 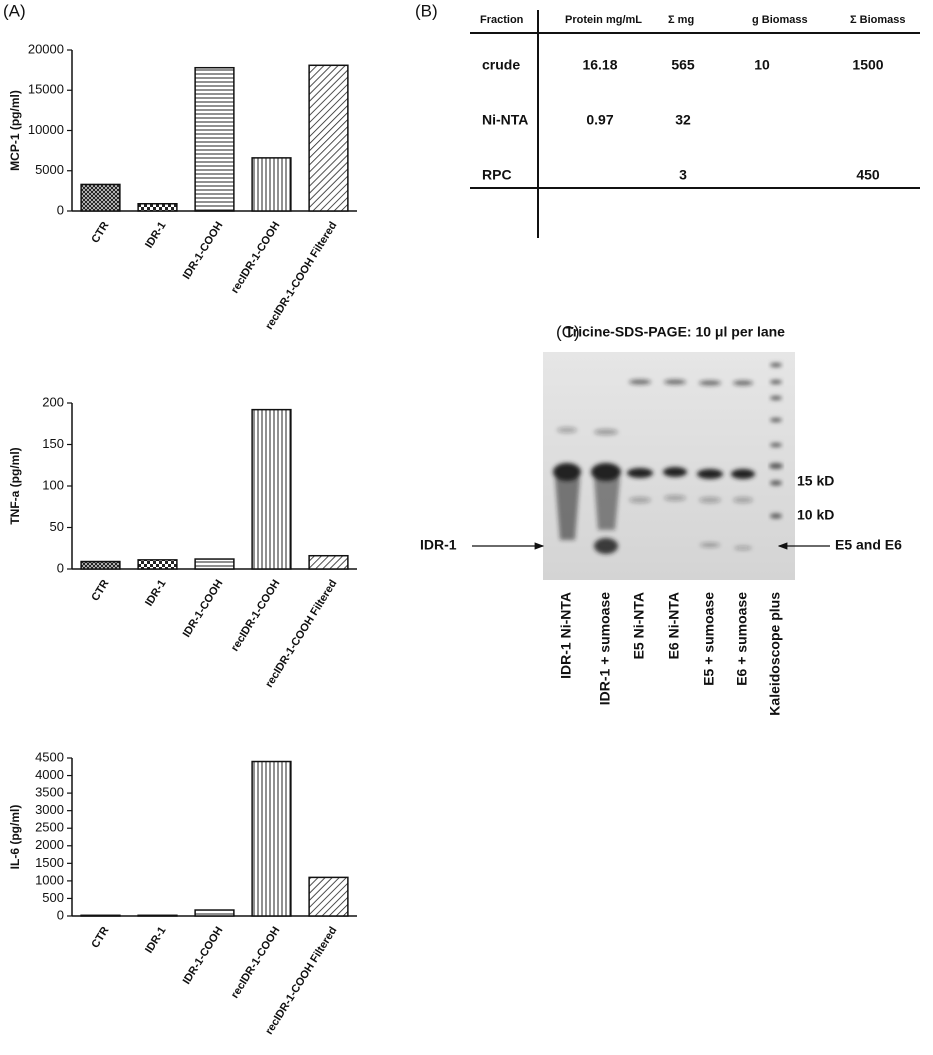 What do you see at coordinates (502, 20) in the screenshot?
I see `table-header: Fraction` at bounding box center [502, 20].